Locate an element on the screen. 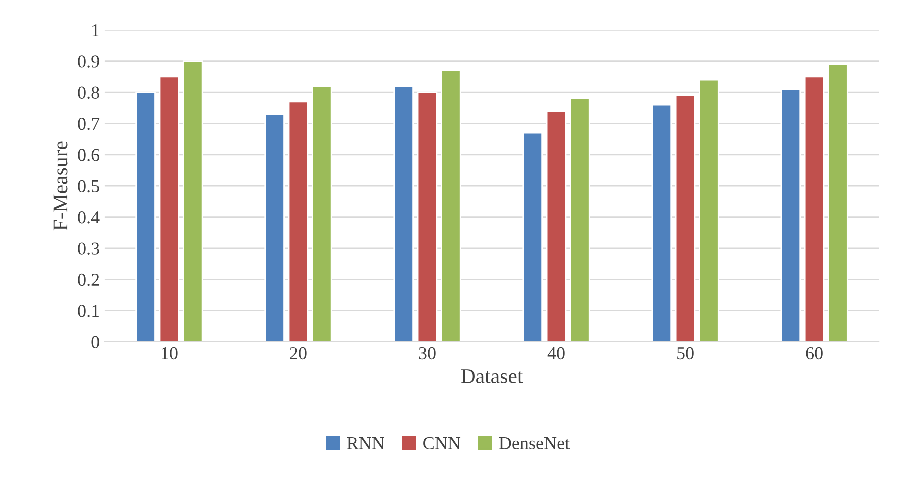 This screenshot has height=479, width=897. x-tick-label: 60 is located at coordinates (814, 353).